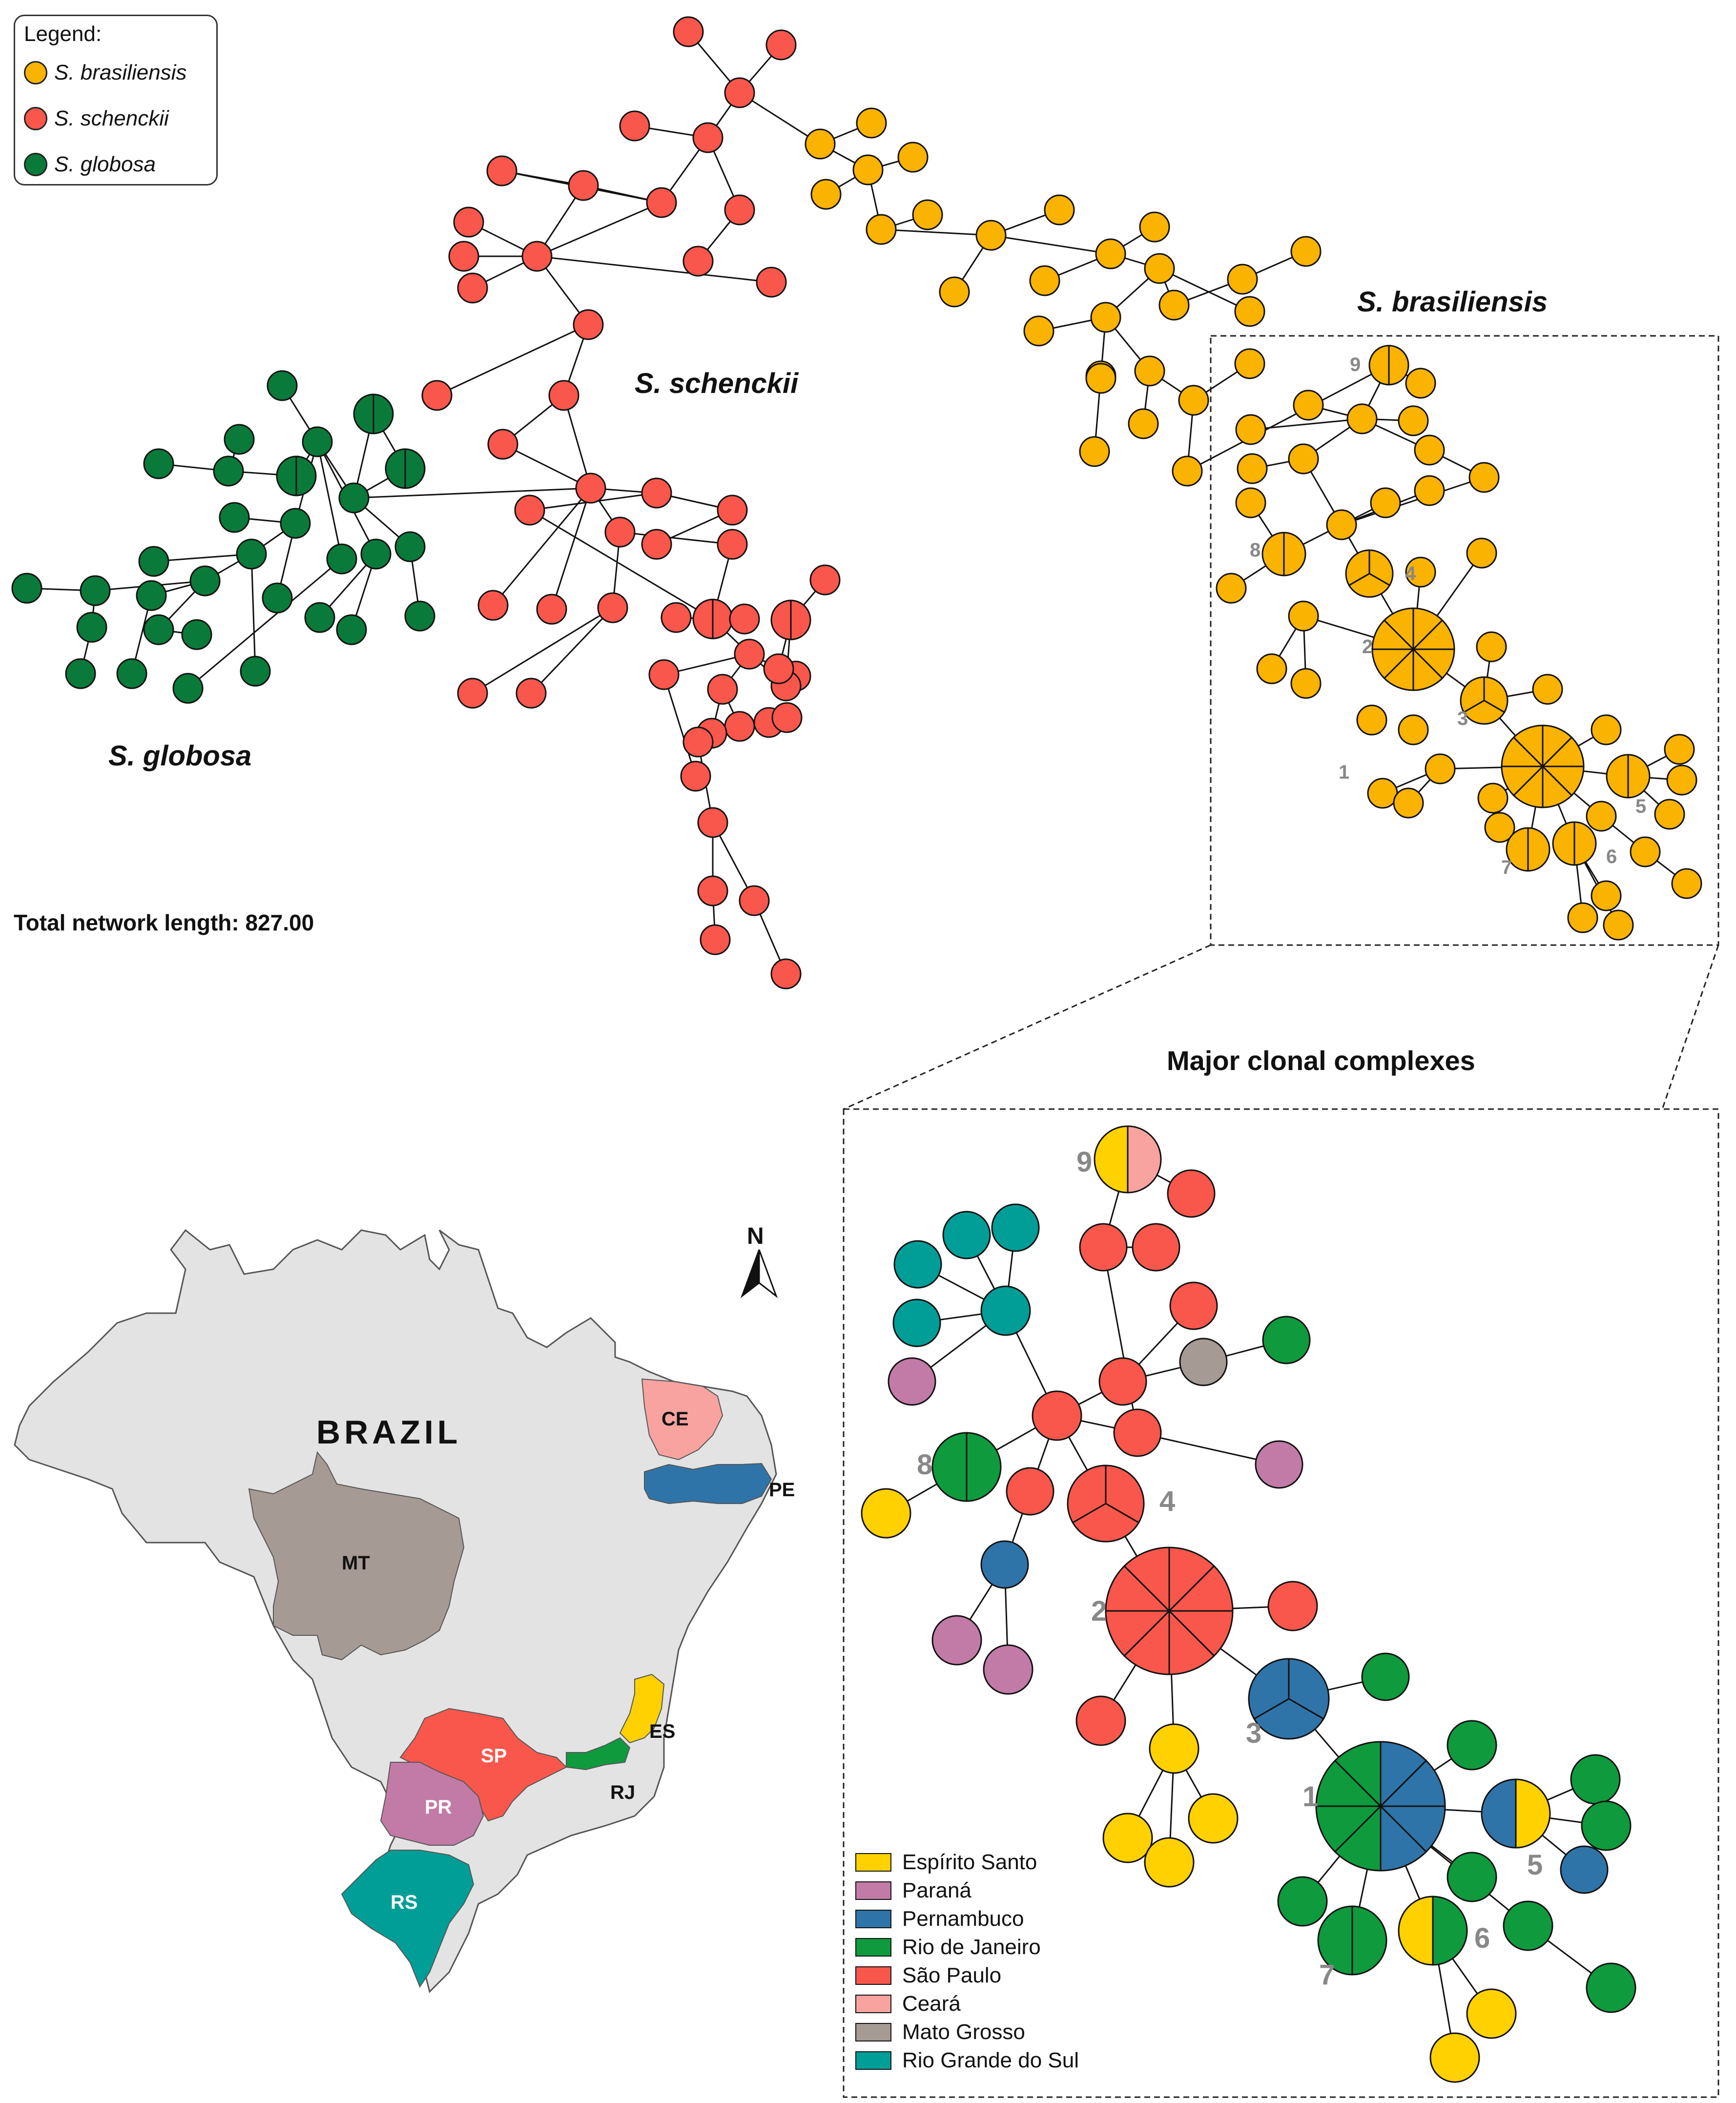 This screenshot has width=1736, height=2103. I want to click on state-region-ce, so click(682, 1419).